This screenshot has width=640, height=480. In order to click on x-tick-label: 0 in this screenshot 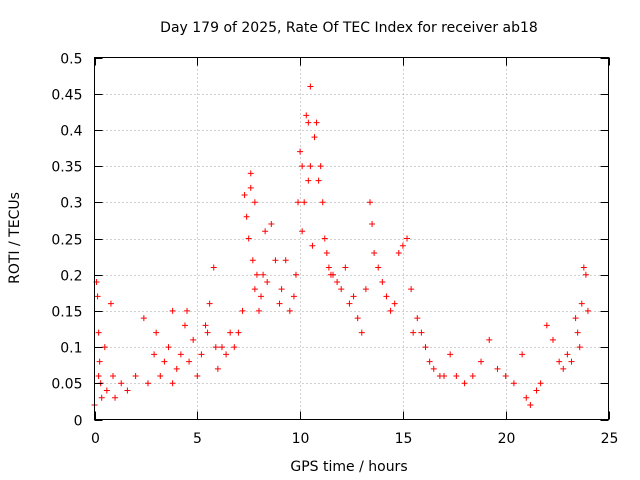, I will do `click(95, 439)`.